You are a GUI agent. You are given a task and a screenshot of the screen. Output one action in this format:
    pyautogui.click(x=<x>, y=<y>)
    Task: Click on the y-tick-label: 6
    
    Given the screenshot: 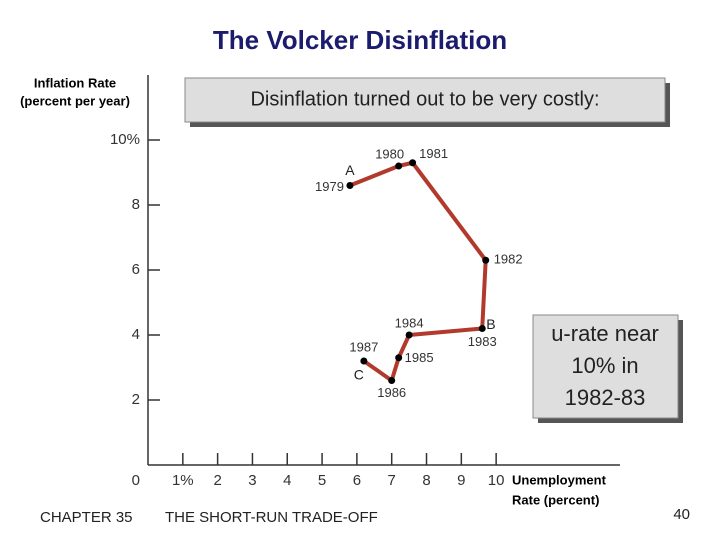 What is the action you would take?
    pyautogui.click(x=136, y=269)
    